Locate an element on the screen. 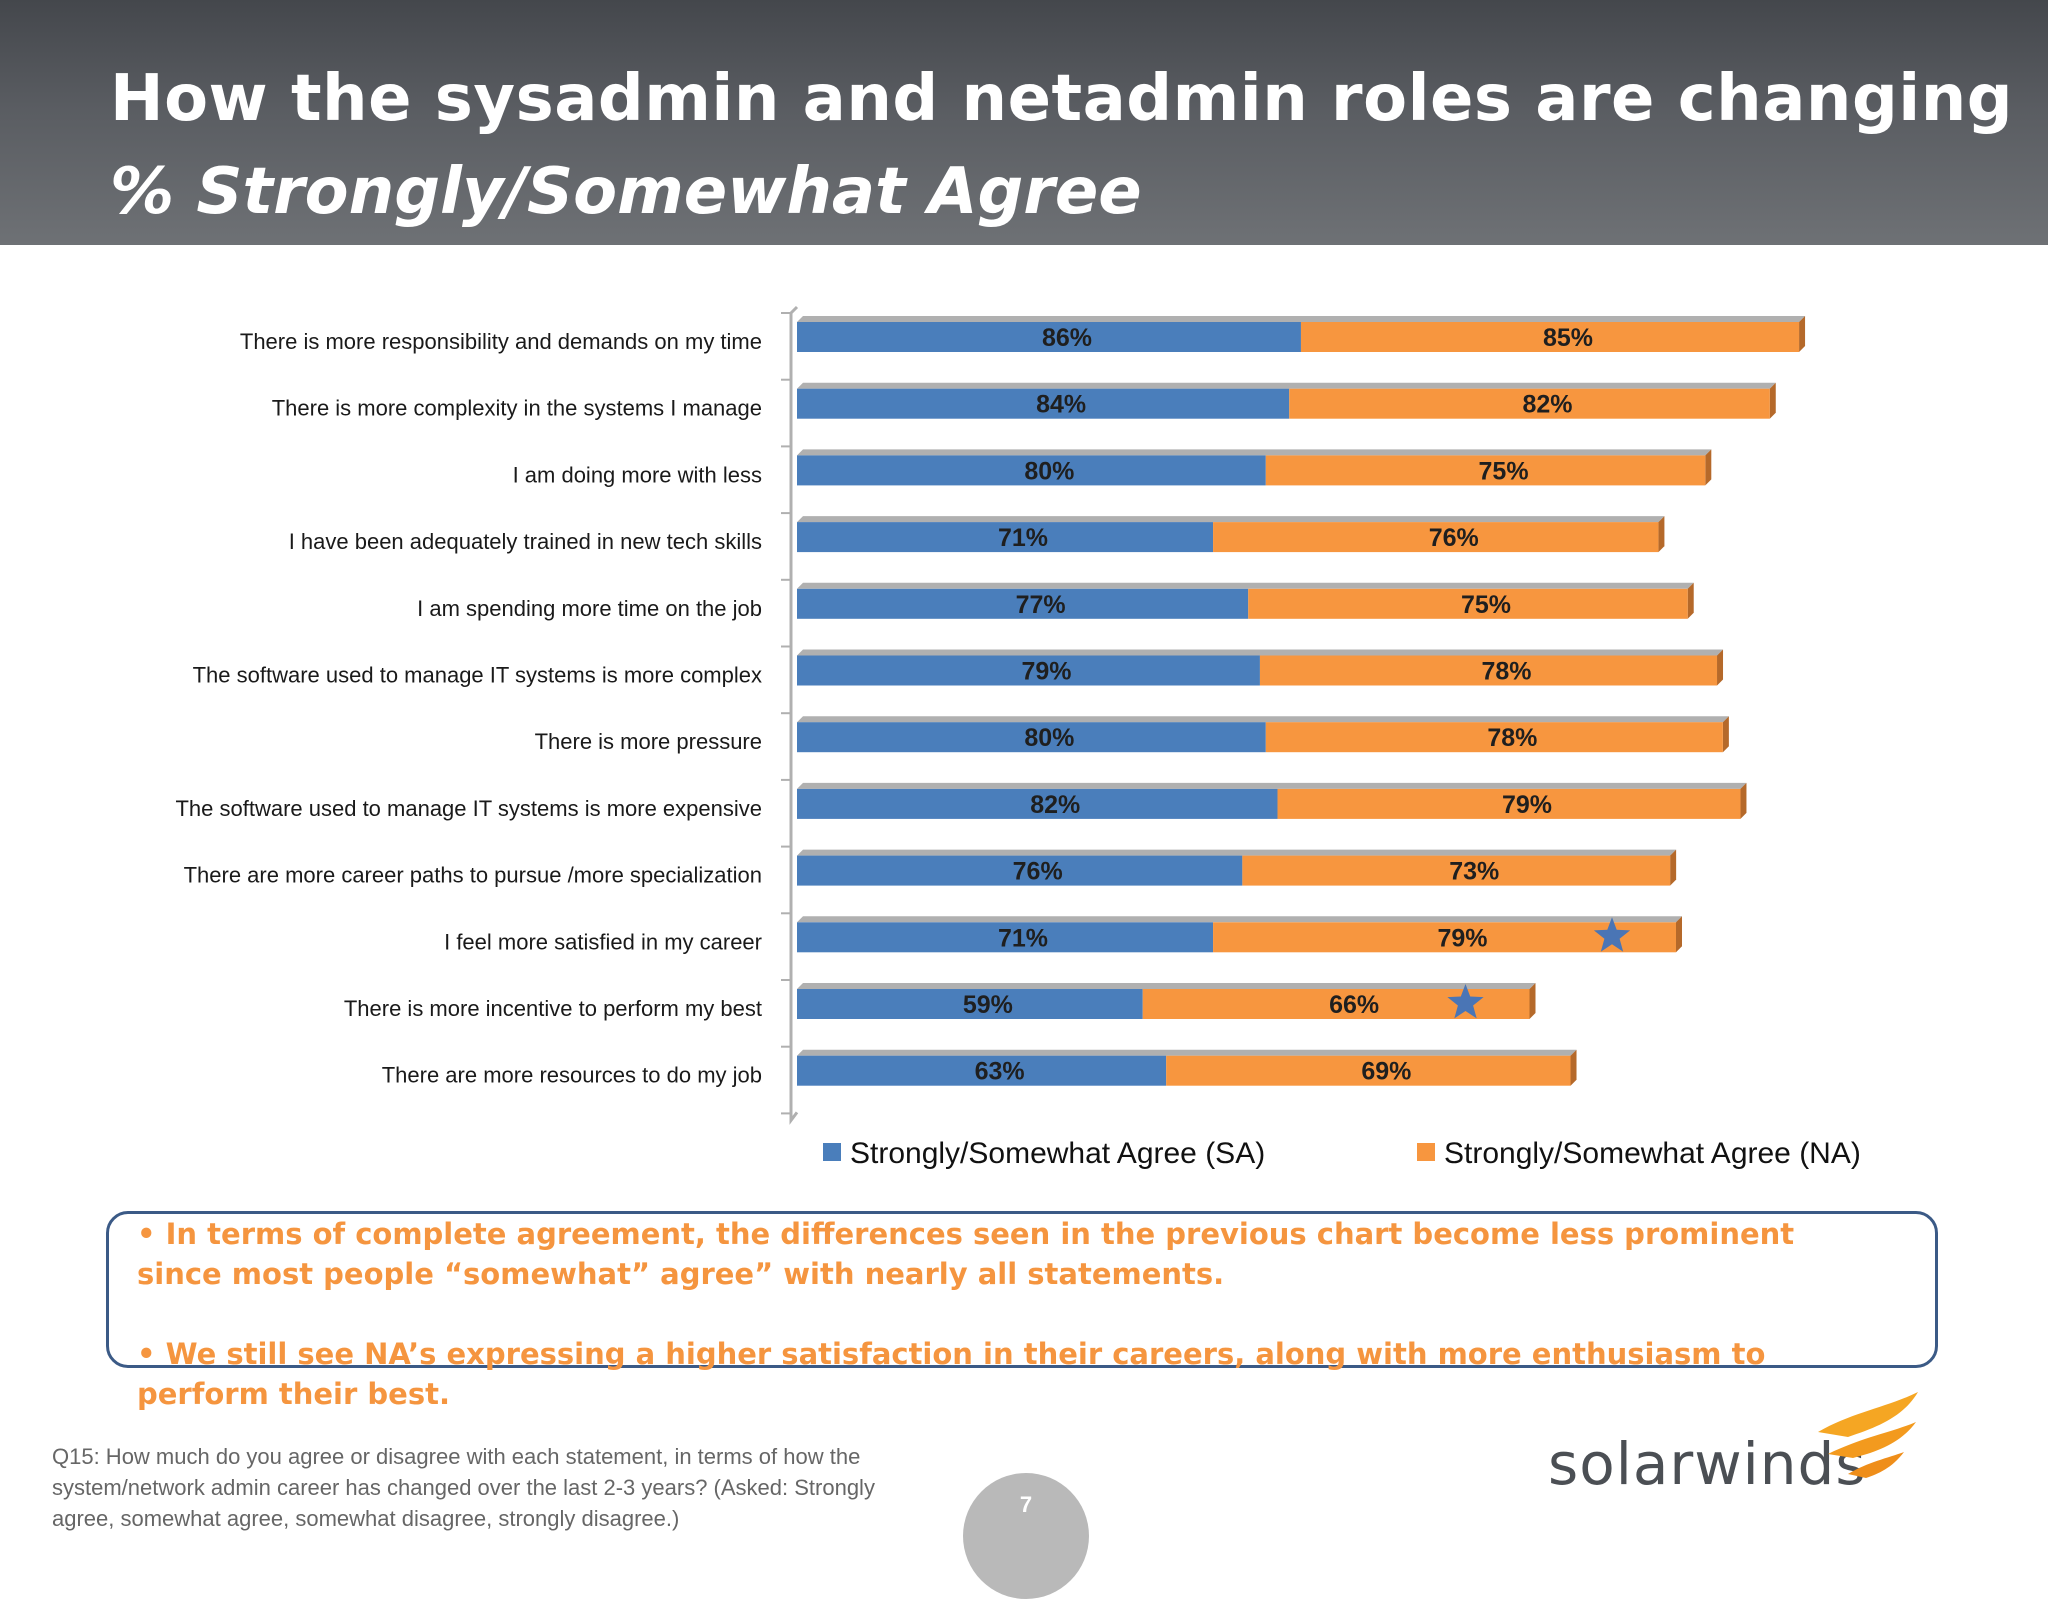 Image resolution: width=2048 pixels, height=1599 pixels. value-label-sa: 76% is located at coordinates (1038, 872).